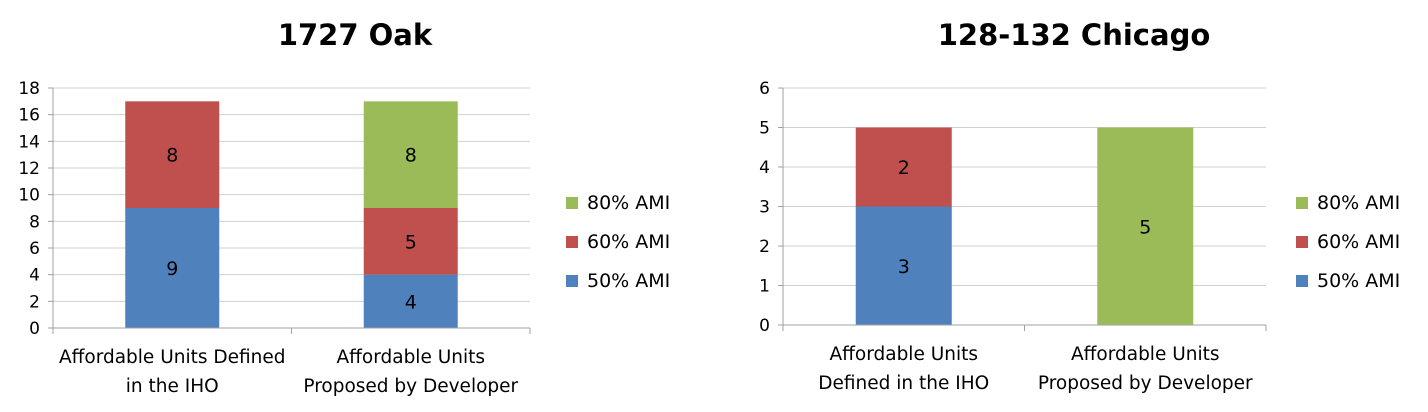  I want to click on data-label: 2, so click(904, 168).